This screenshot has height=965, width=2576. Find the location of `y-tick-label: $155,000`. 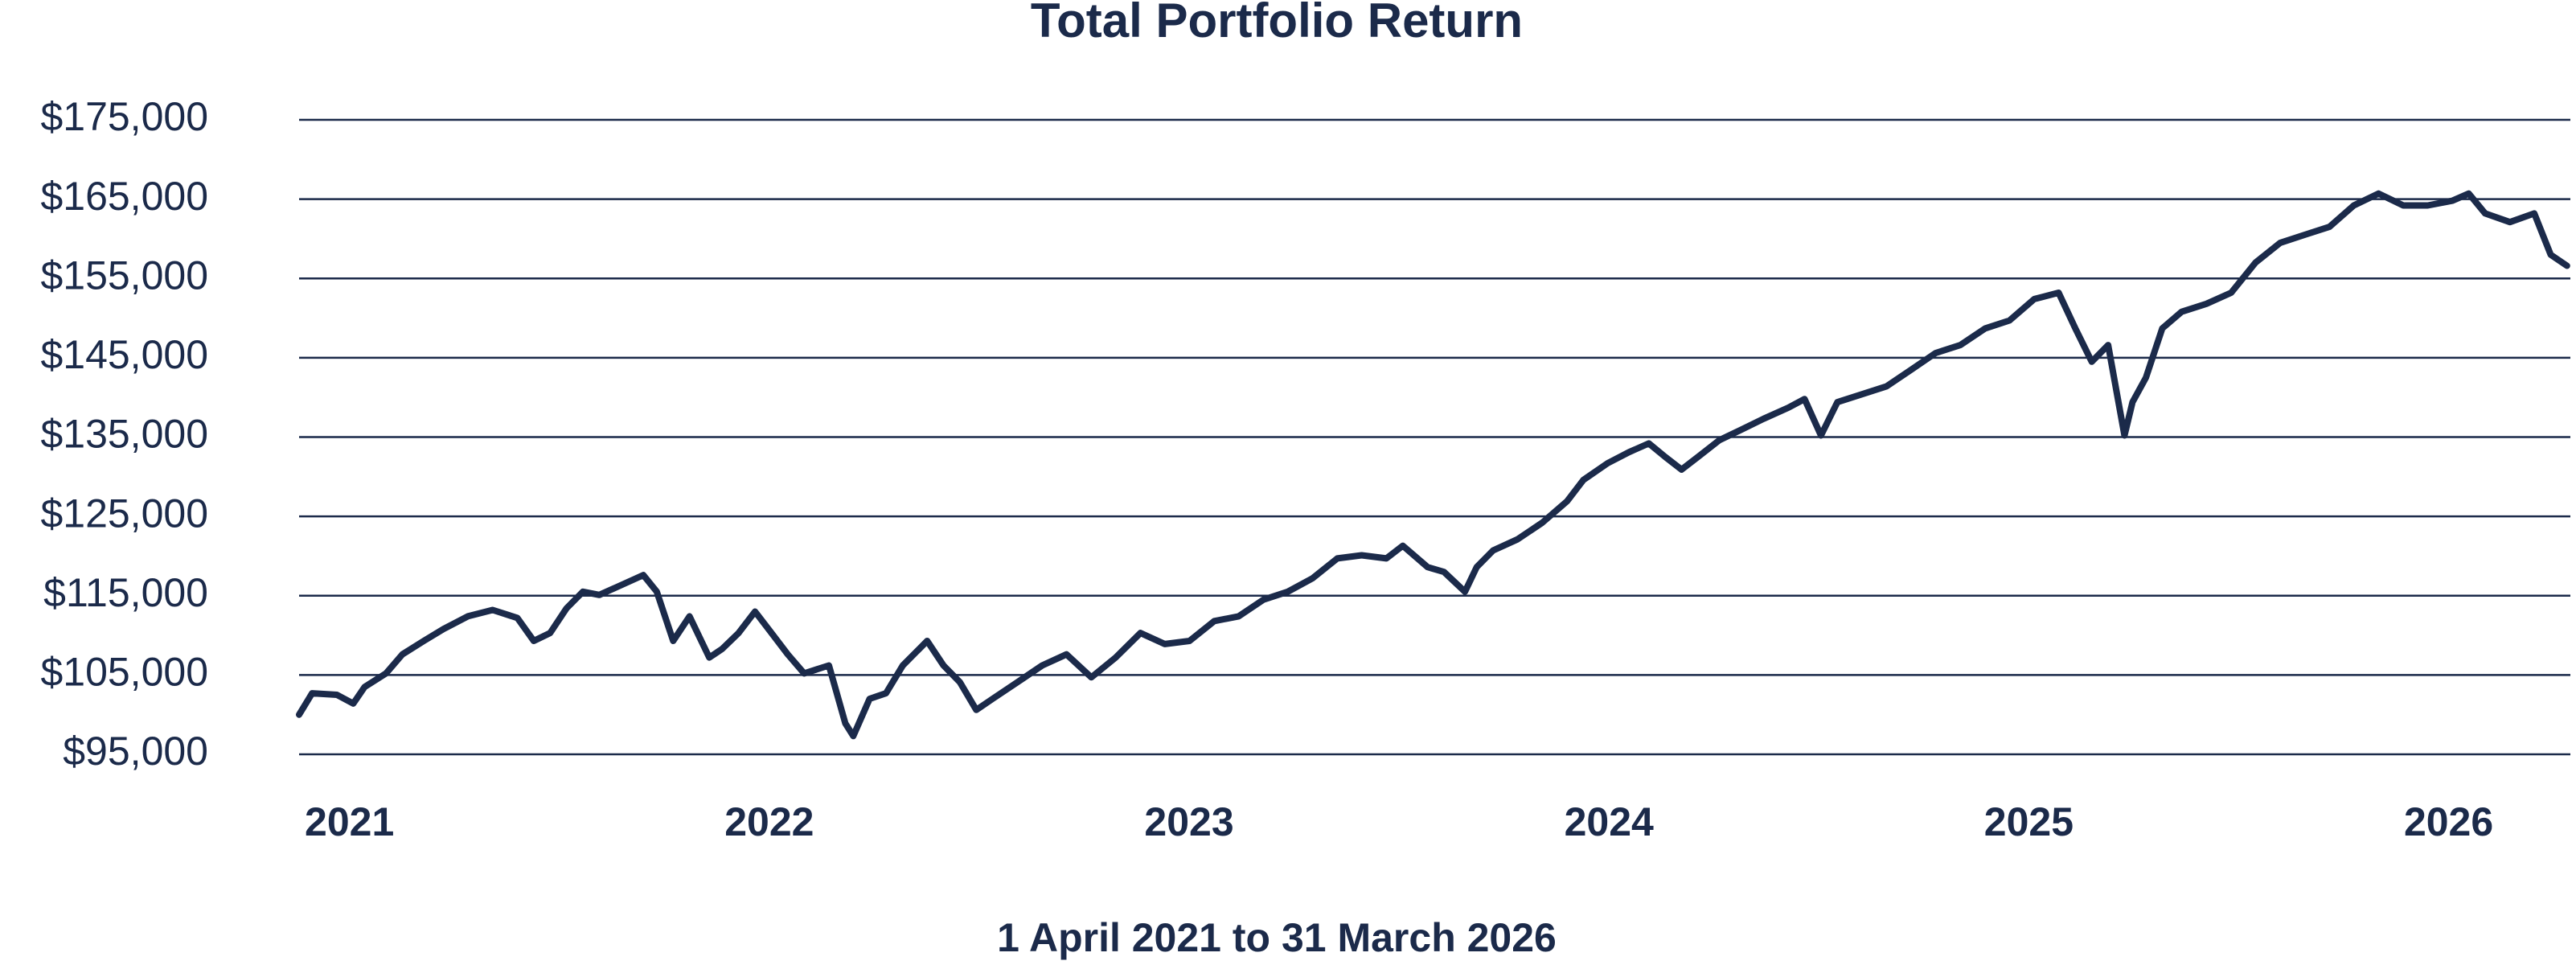

y-tick-label: $155,000 is located at coordinates (124, 275).